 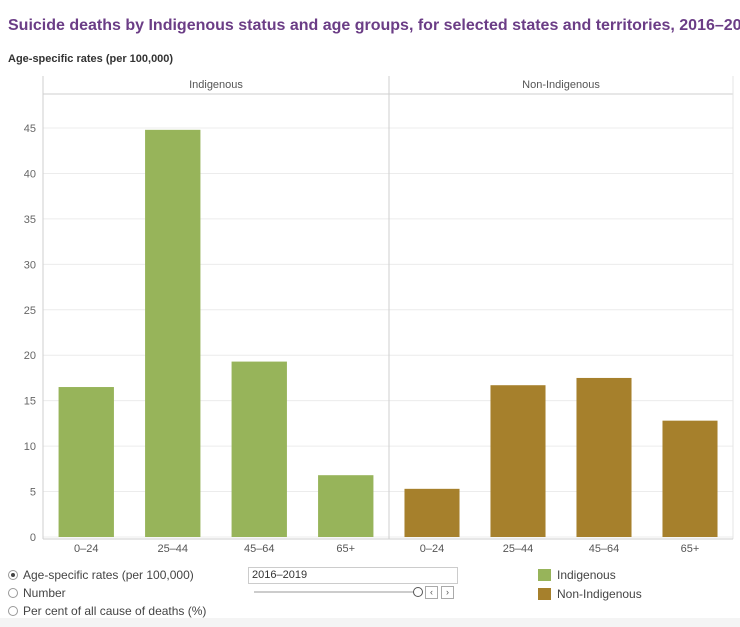 I want to click on footer-bar, so click(x=370, y=622).